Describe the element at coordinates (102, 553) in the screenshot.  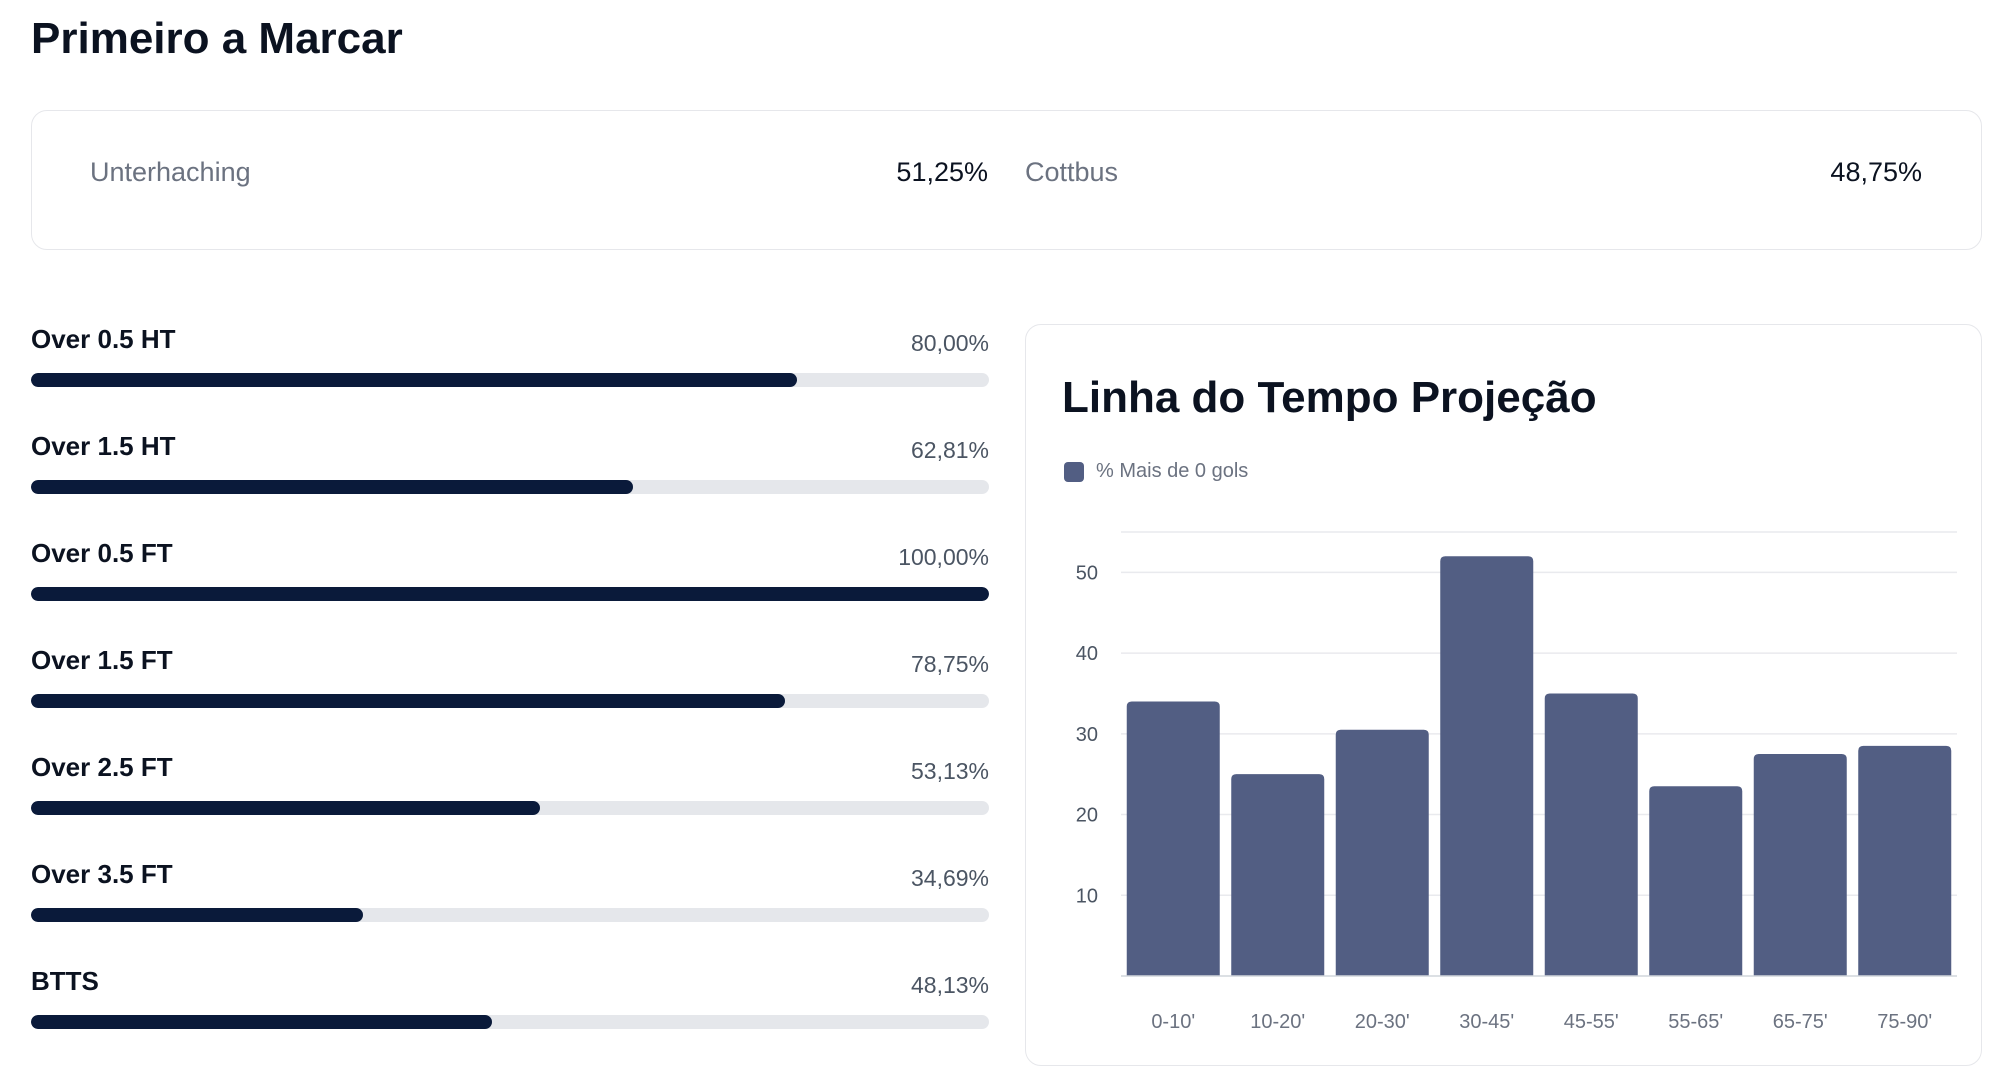
I see `metric-label: Over 0.5 FT` at that location.